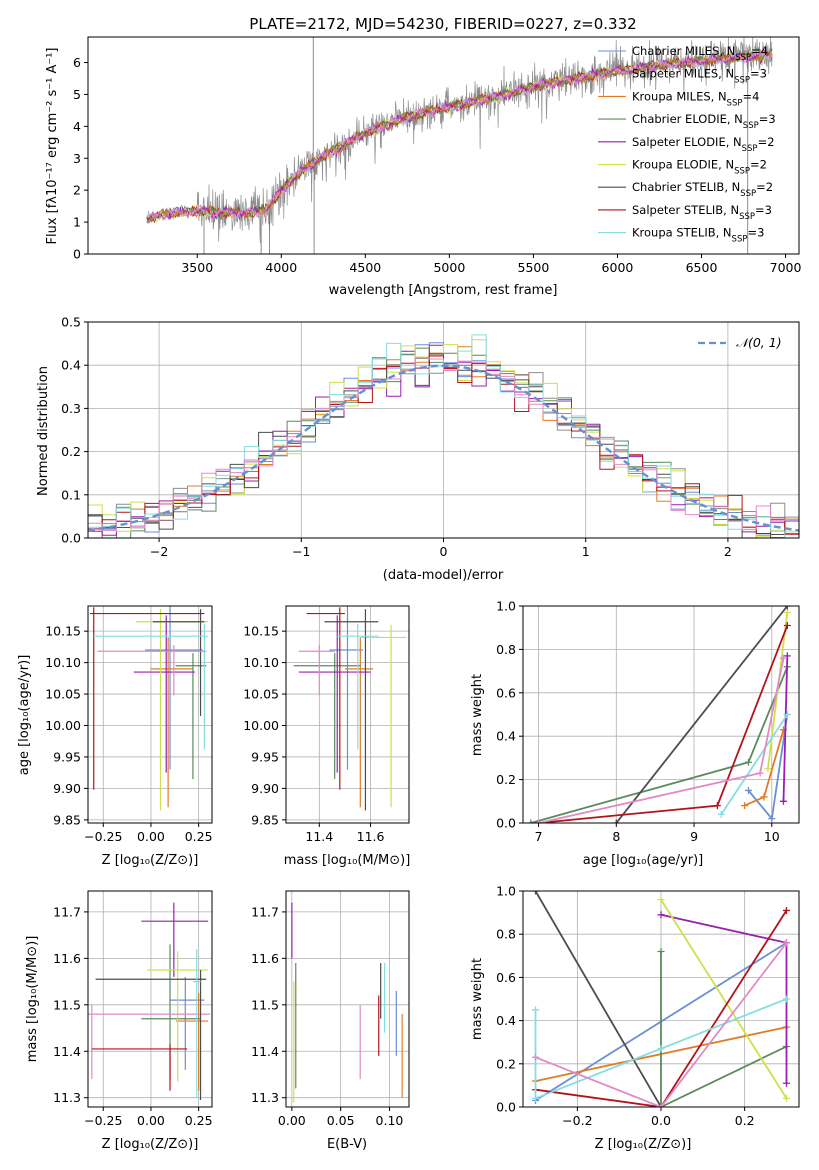  I want to click on x-tick-label: 8, so click(616, 836).